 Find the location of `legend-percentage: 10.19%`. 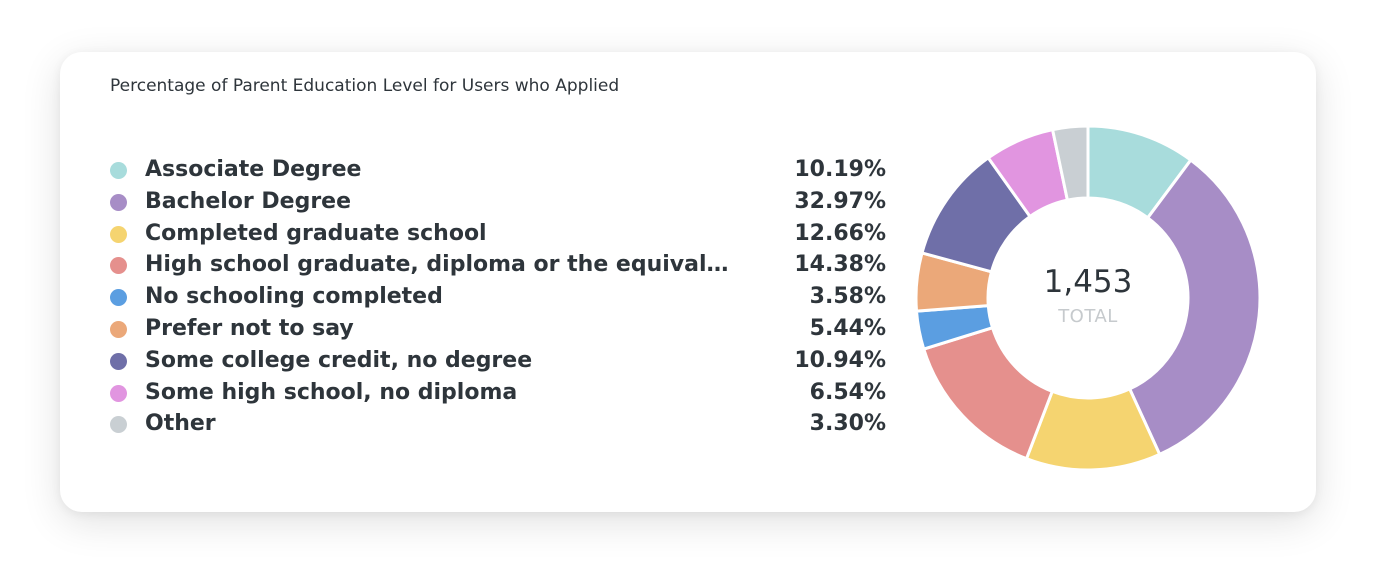

legend-percentage: 10.19% is located at coordinates (840, 169).